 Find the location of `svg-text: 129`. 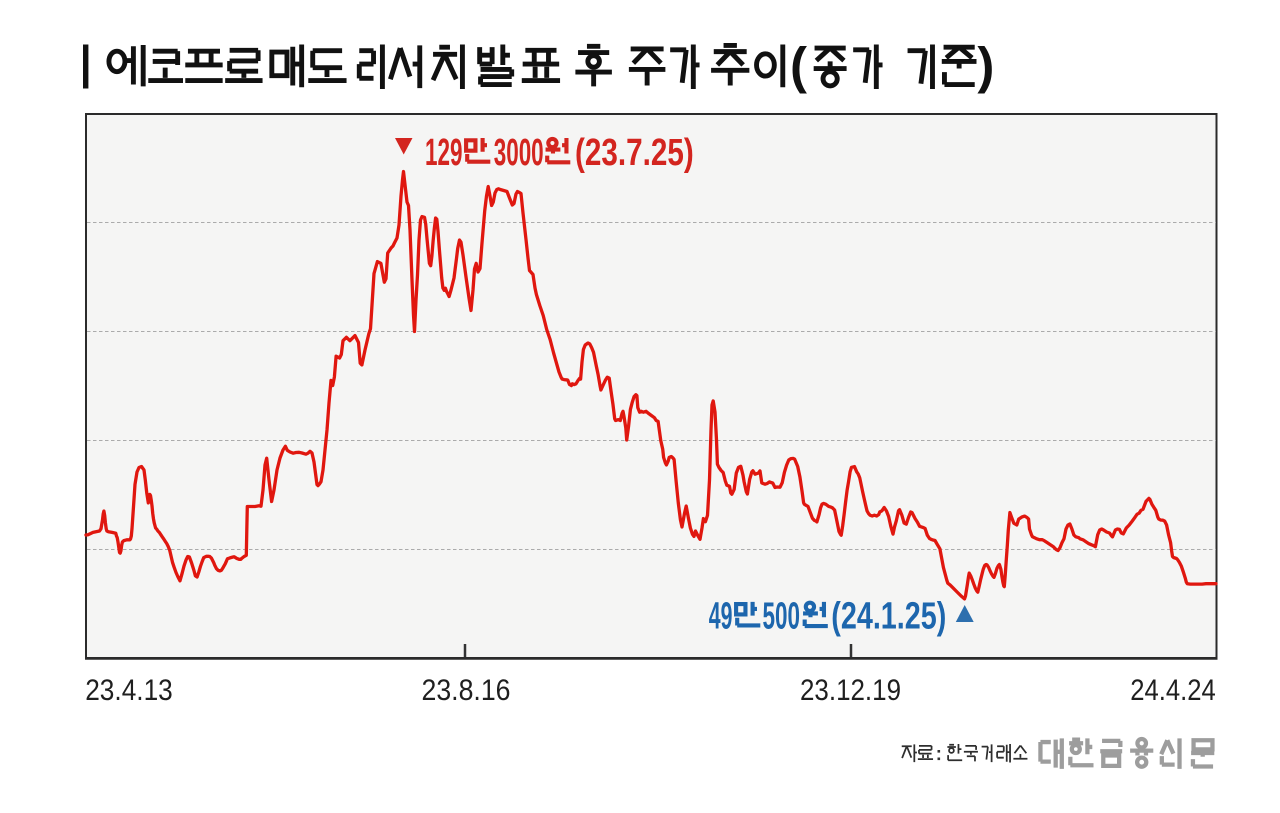

svg-text: 129 is located at coordinates (444, 153).